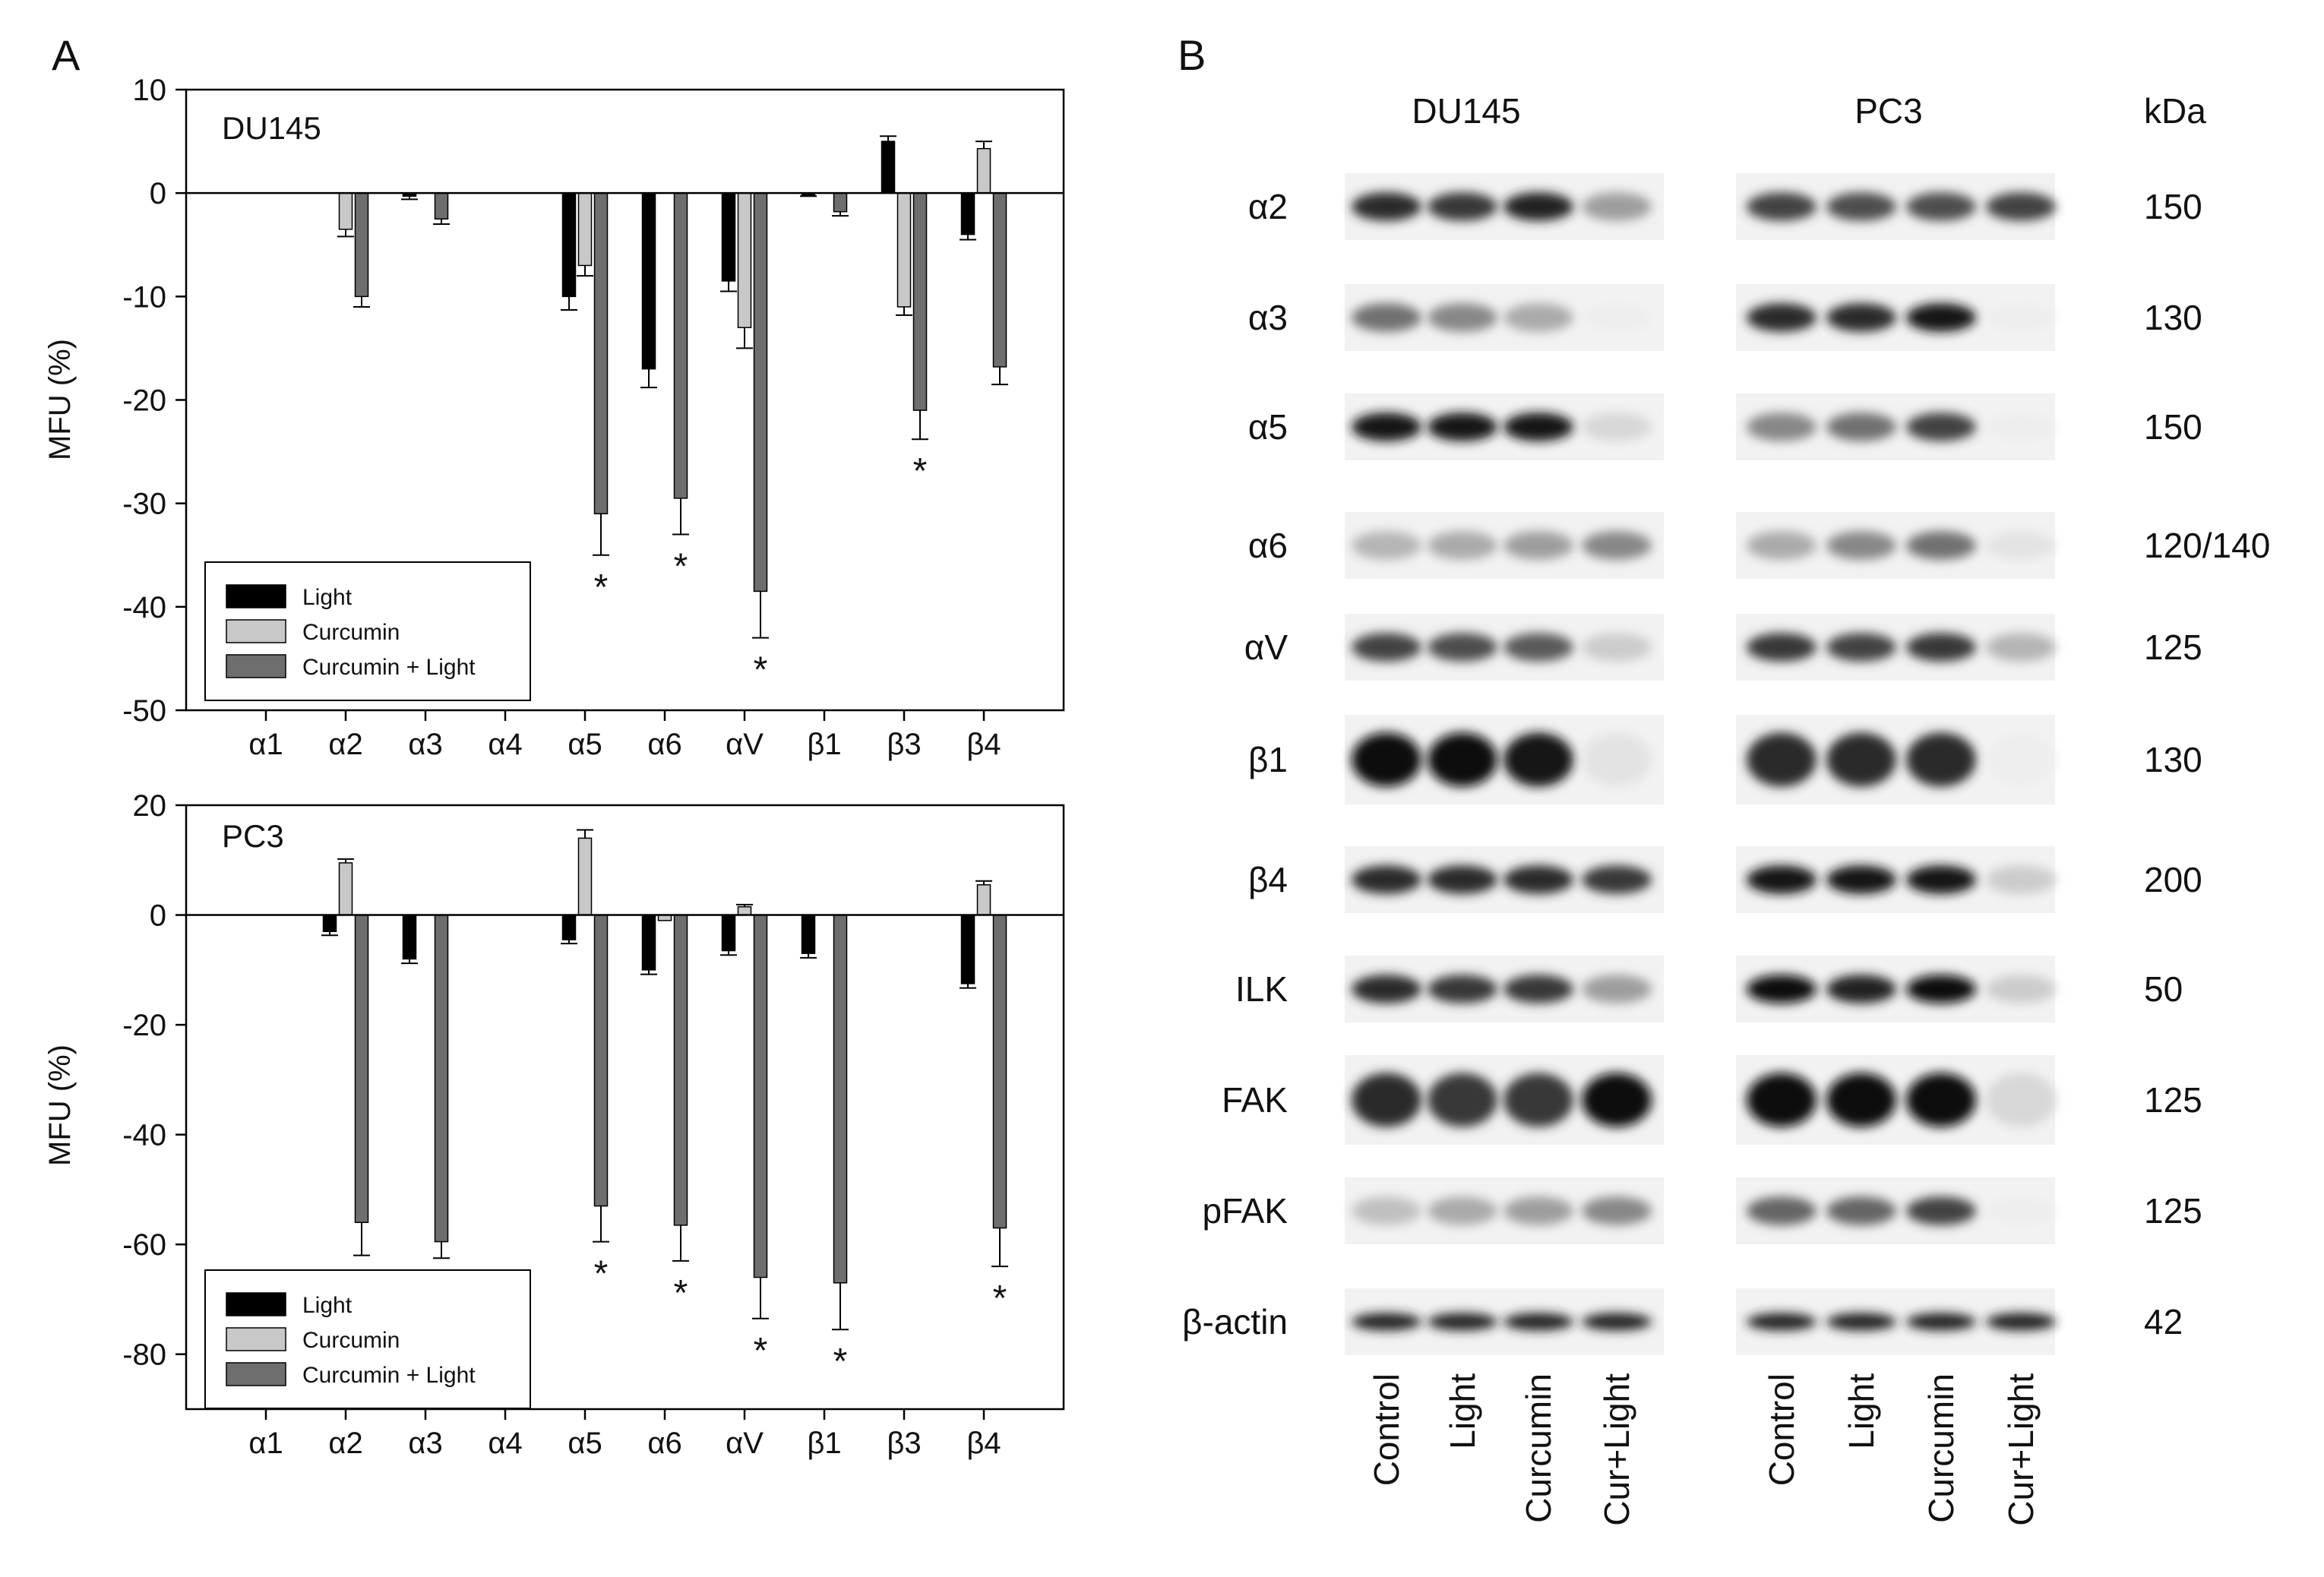 The height and width of the screenshot is (1577, 2324). I want to click on blot-band-du145-ilk-cur-light, so click(1617, 989).